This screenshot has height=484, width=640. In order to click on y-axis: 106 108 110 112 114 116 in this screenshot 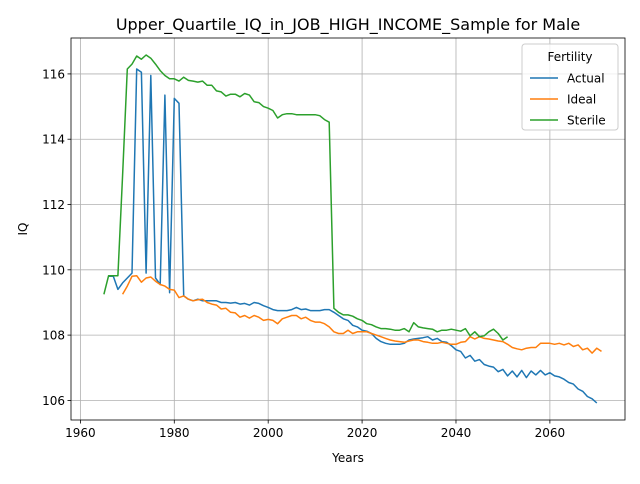, I will do `click(56, 237)`.